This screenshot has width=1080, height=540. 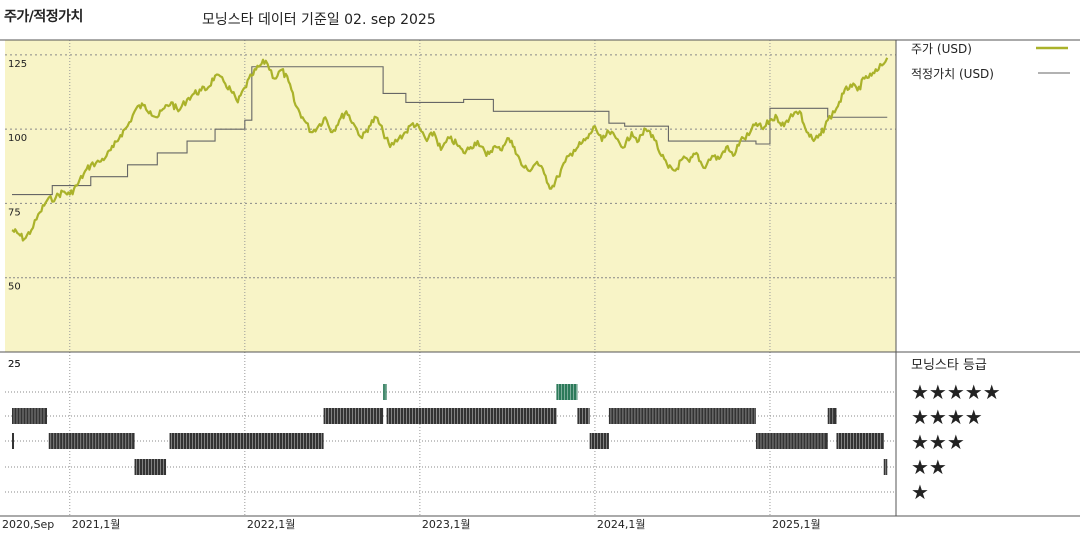 I want to click on rating-band-tick-label: 25, so click(x=14, y=364).